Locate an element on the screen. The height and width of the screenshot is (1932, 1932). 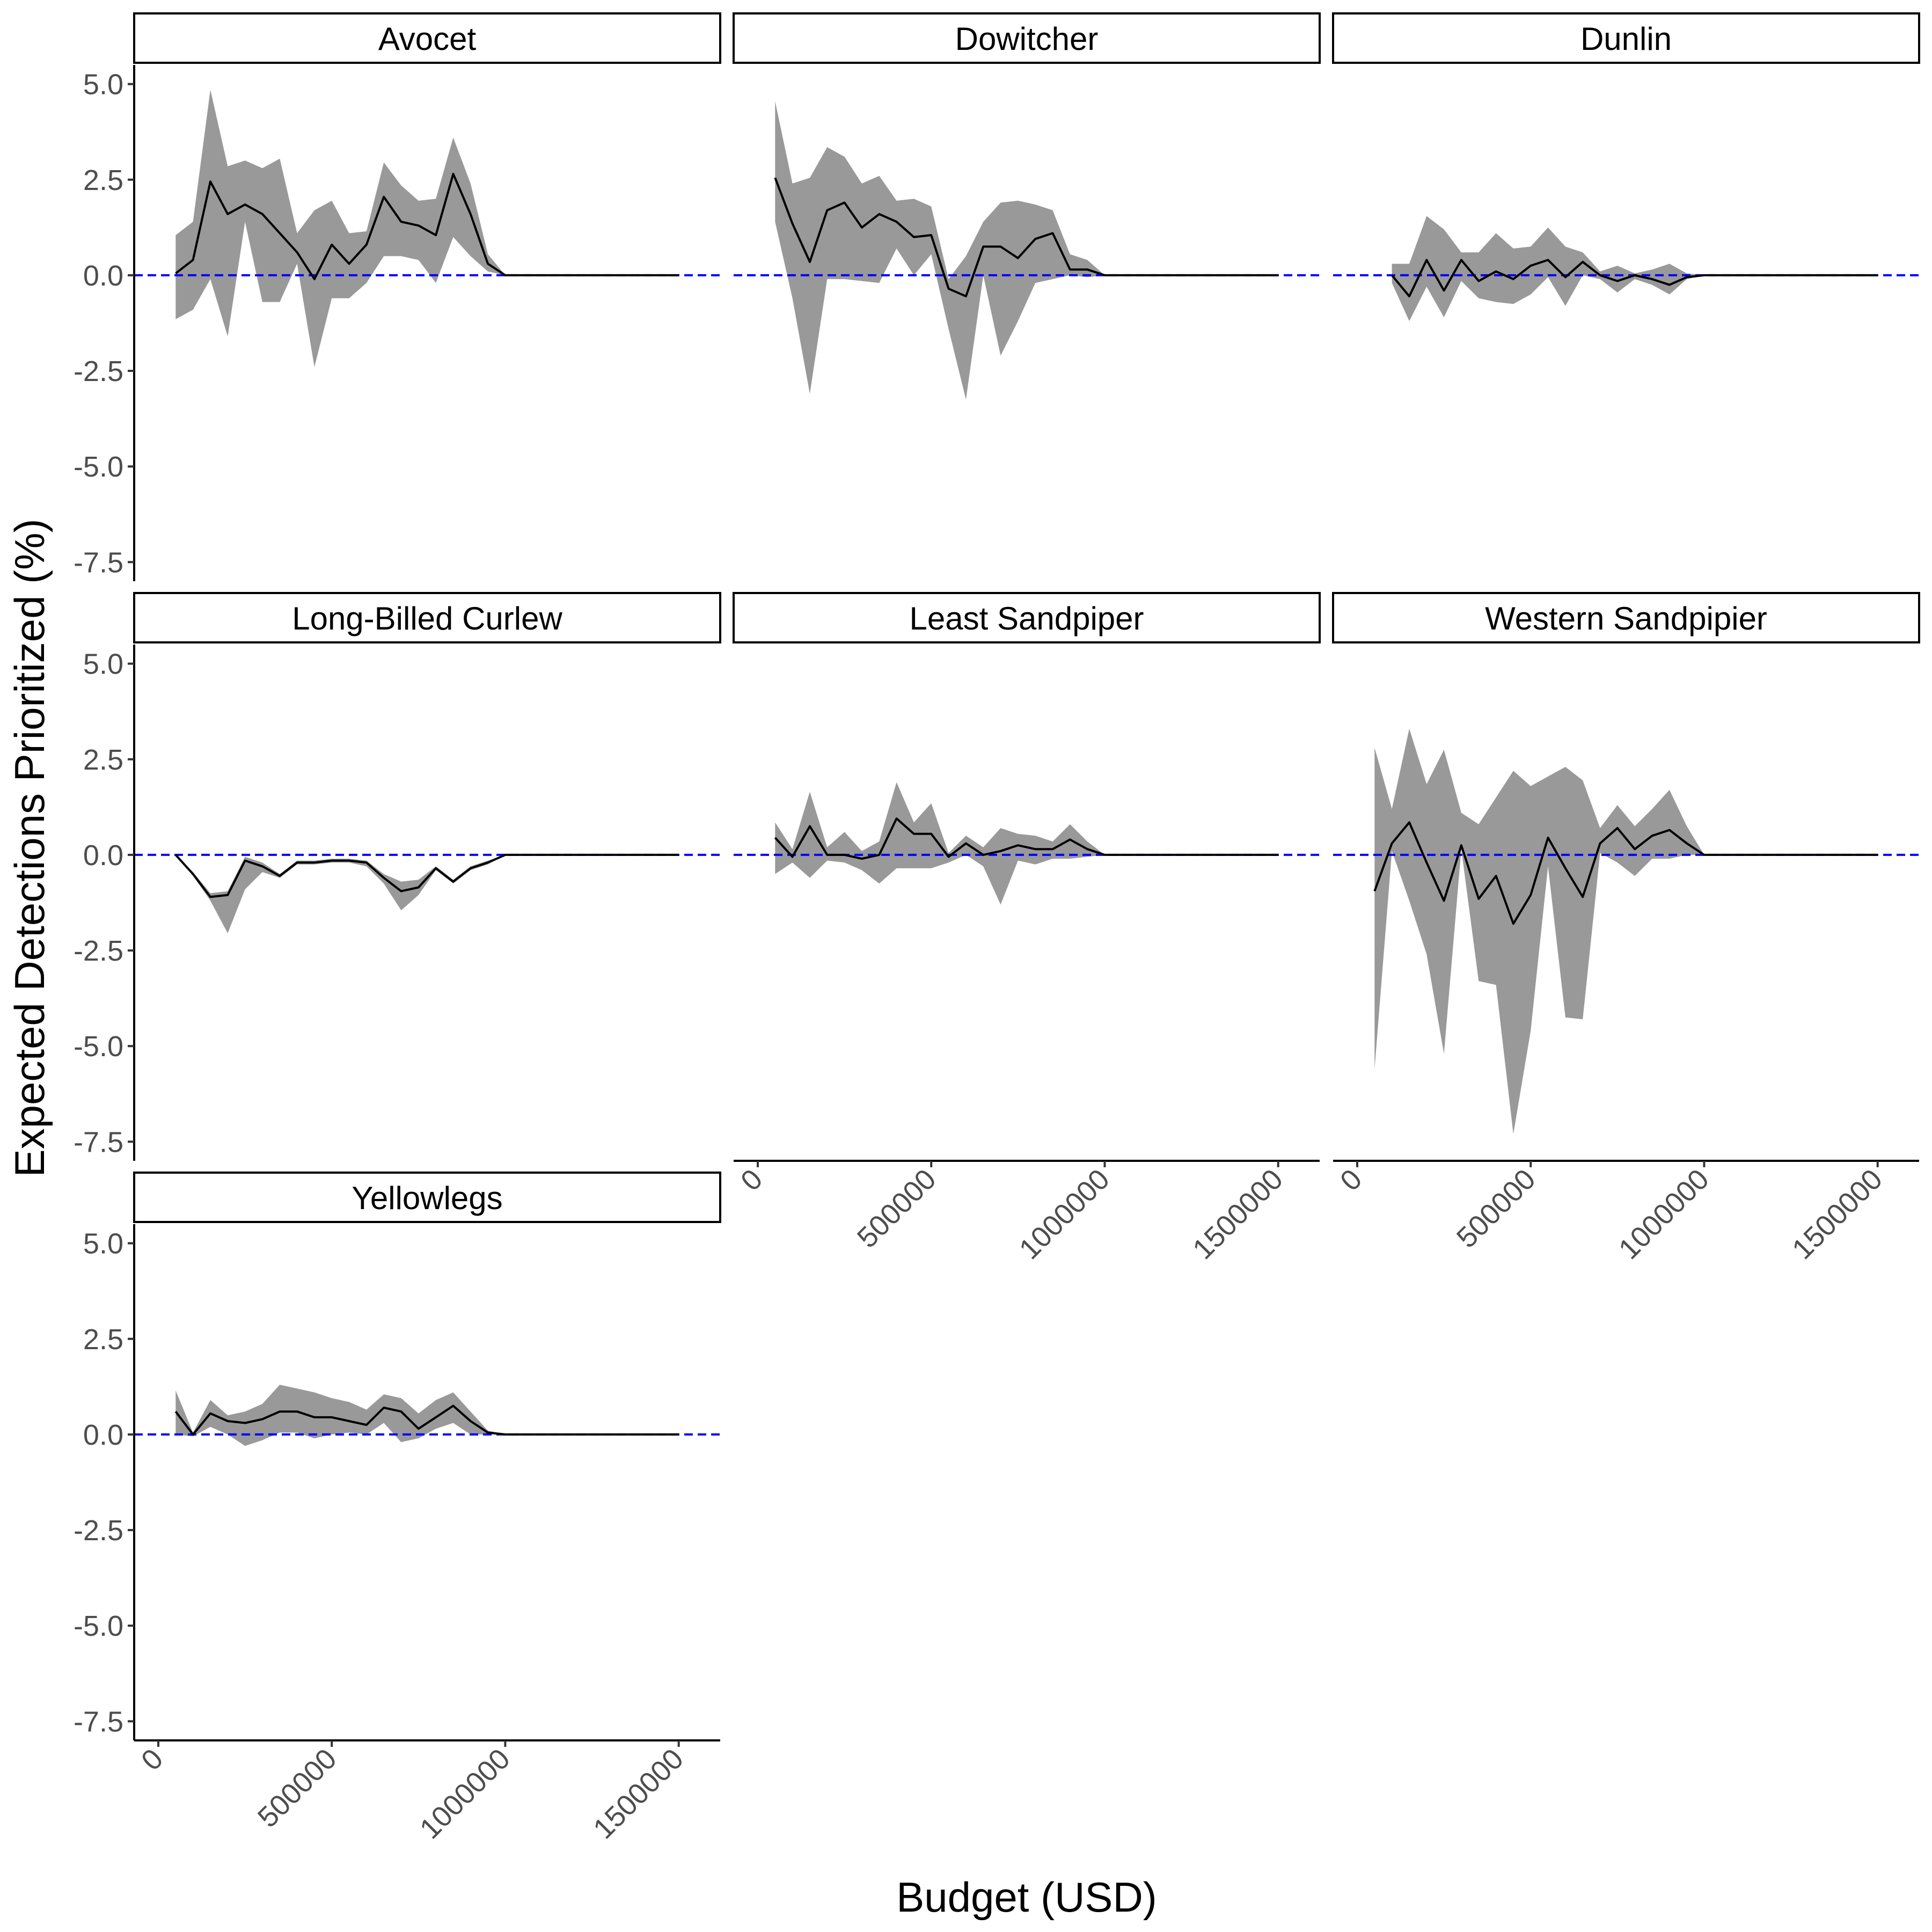
strip-western-sandpipier is located at coordinates (1626, 617).